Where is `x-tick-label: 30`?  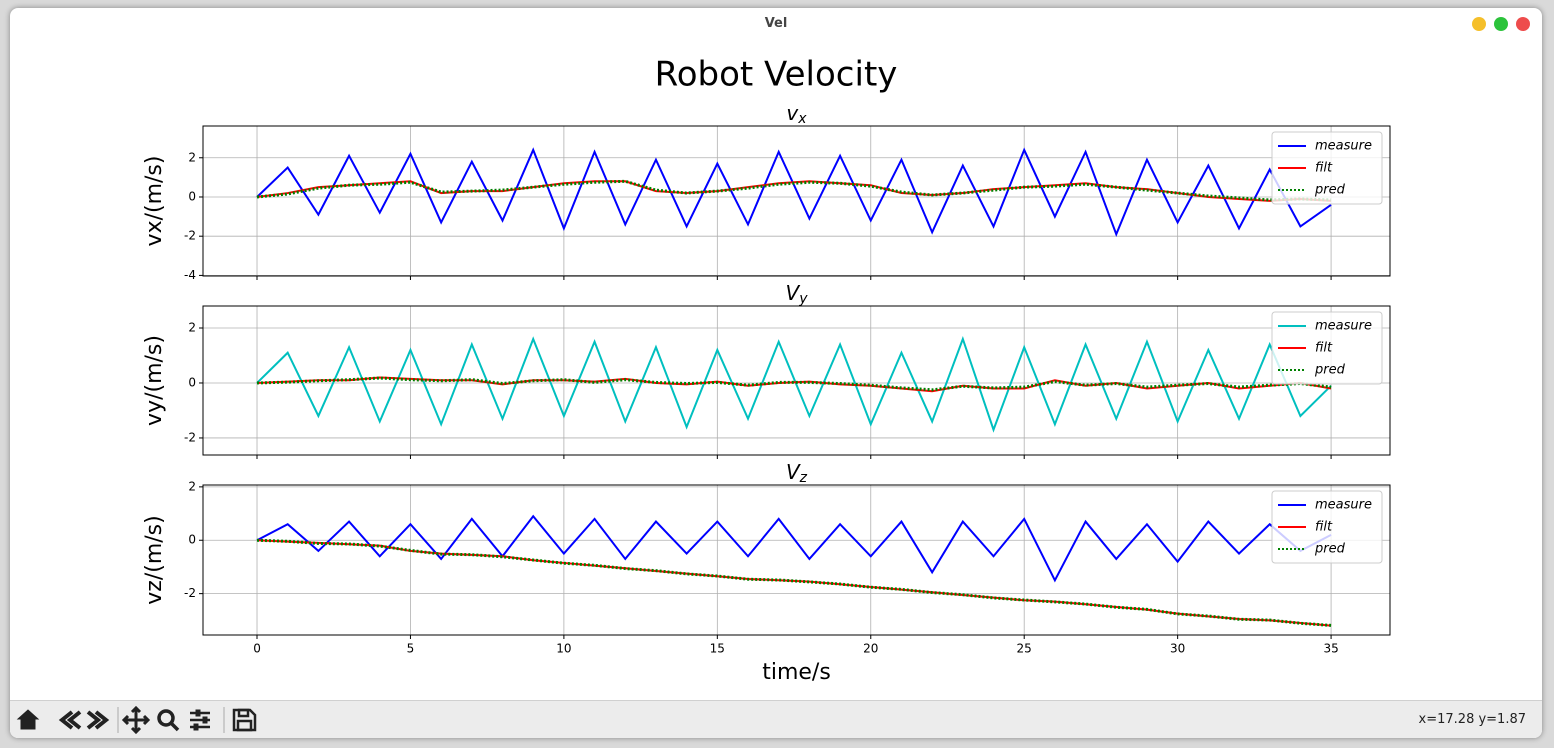 x-tick-label: 30 is located at coordinates (1177, 649).